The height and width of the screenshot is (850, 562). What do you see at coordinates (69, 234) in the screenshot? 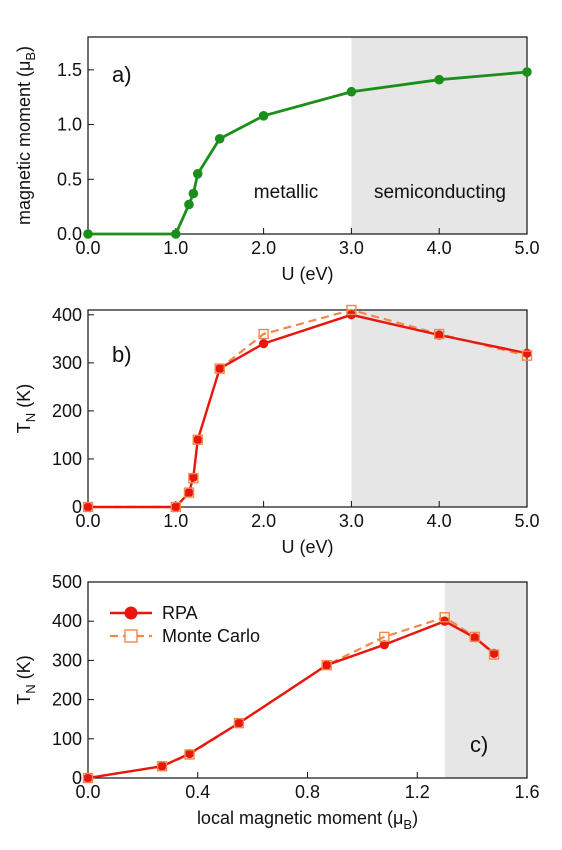
I see `y-tick-label: 0.0` at bounding box center [69, 234].